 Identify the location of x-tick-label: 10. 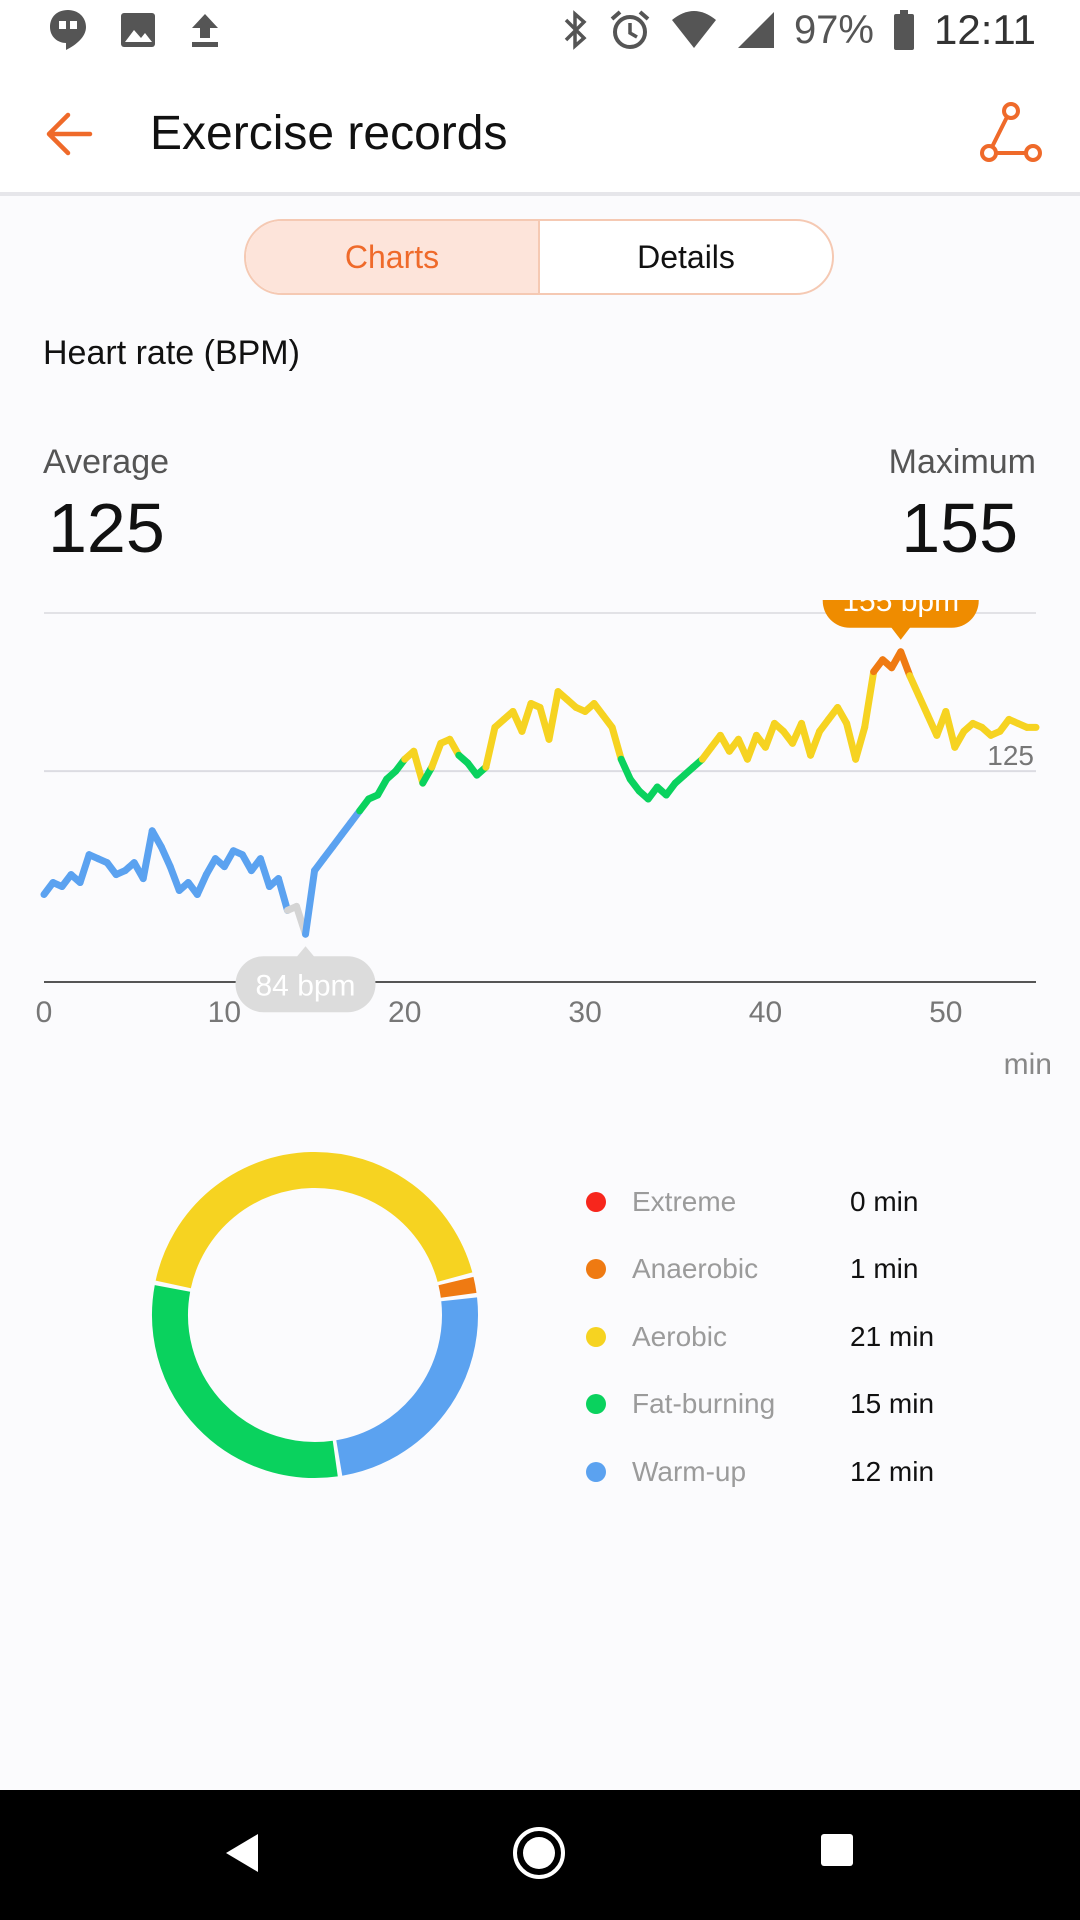
(224, 1012).